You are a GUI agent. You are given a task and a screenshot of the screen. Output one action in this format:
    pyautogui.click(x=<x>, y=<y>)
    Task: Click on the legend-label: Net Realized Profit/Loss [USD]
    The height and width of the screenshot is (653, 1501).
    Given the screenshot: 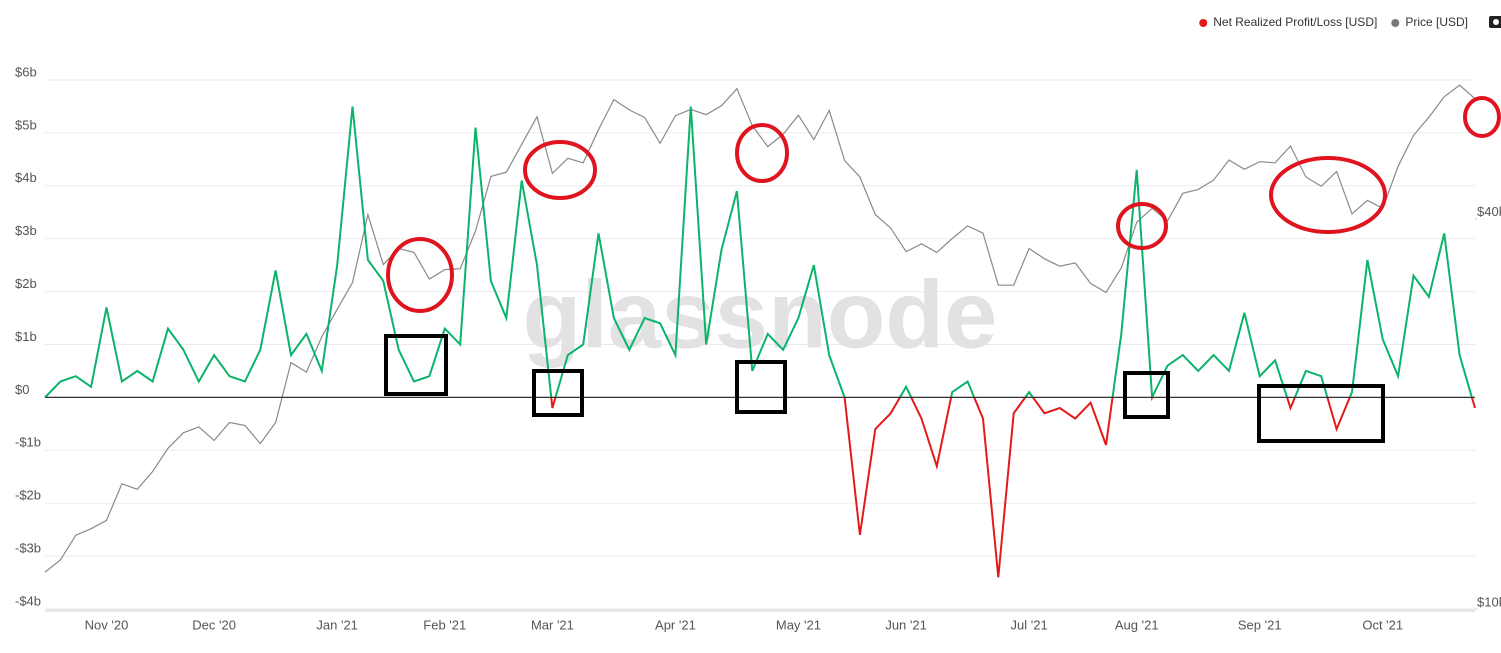 What is the action you would take?
    pyautogui.click(x=1295, y=22)
    